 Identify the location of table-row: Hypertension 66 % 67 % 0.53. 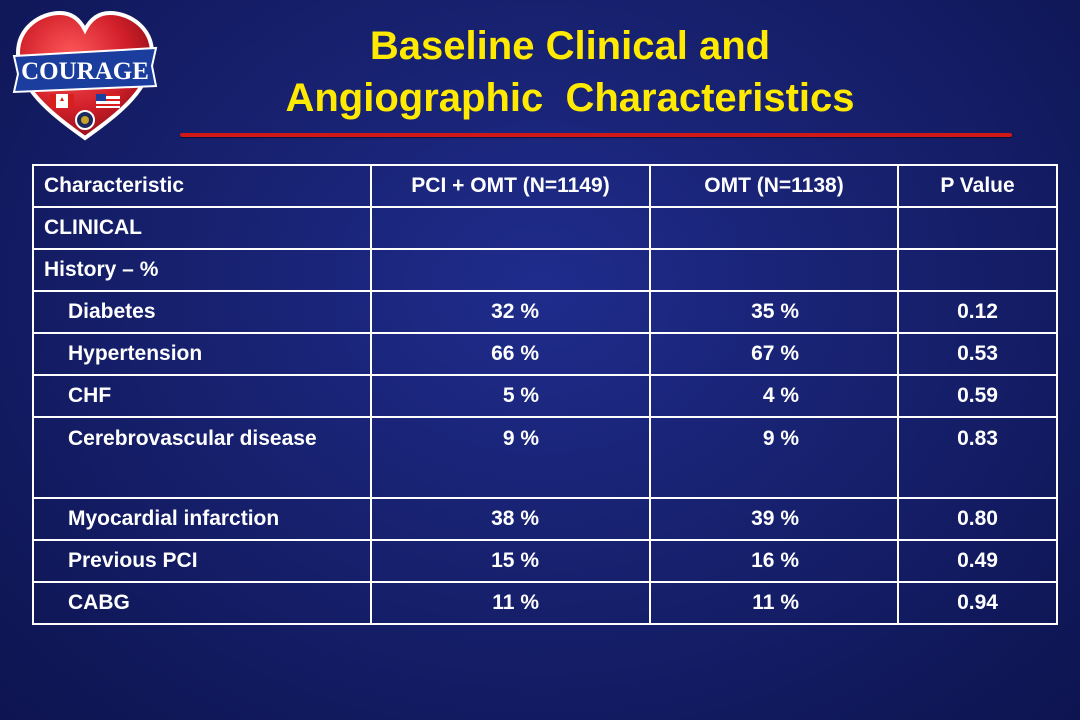
(545, 354).